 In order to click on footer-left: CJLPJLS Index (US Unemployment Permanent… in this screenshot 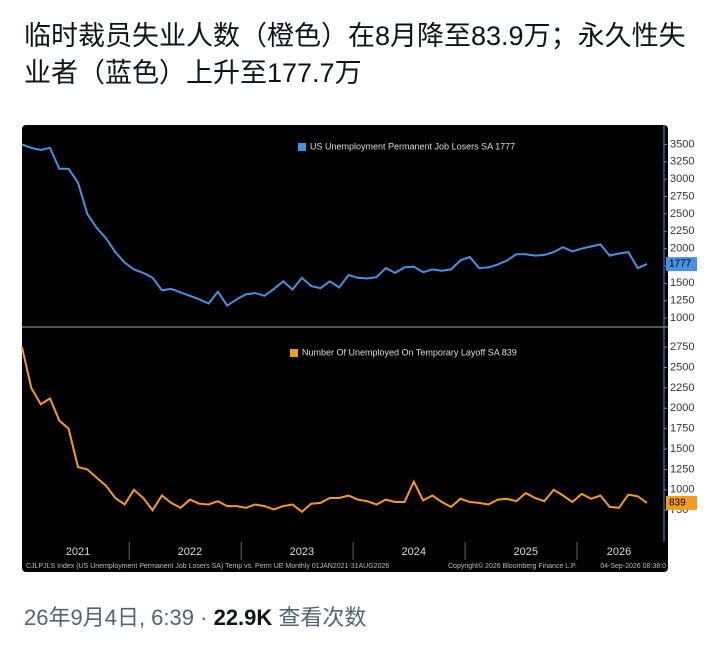, I will do `click(207, 566)`.